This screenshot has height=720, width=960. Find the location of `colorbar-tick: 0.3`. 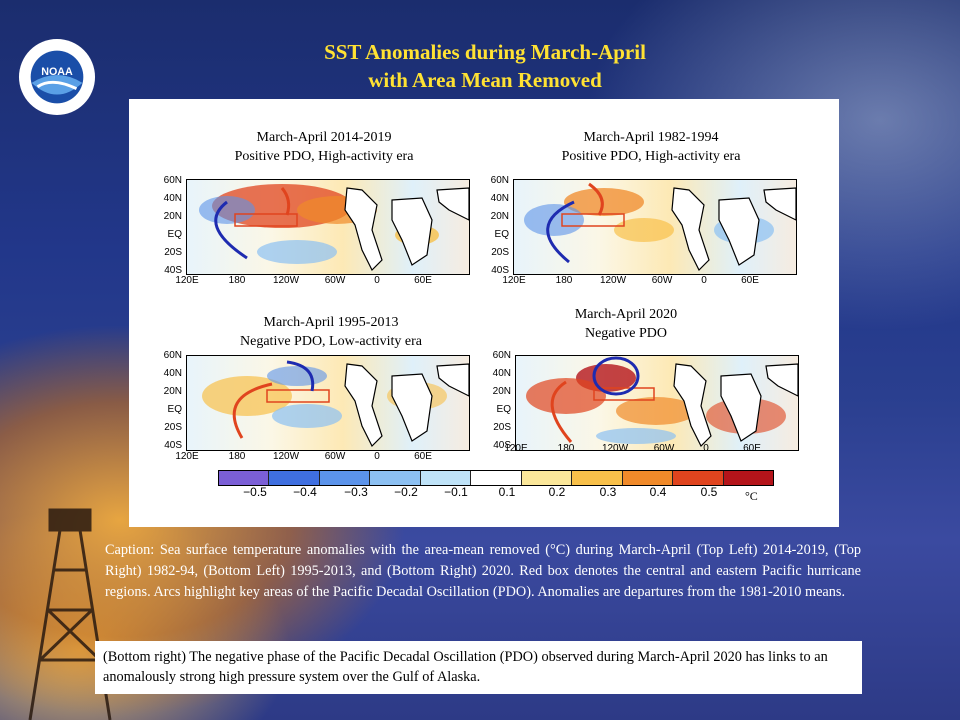

colorbar-tick: 0.3 is located at coordinates (608, 492).